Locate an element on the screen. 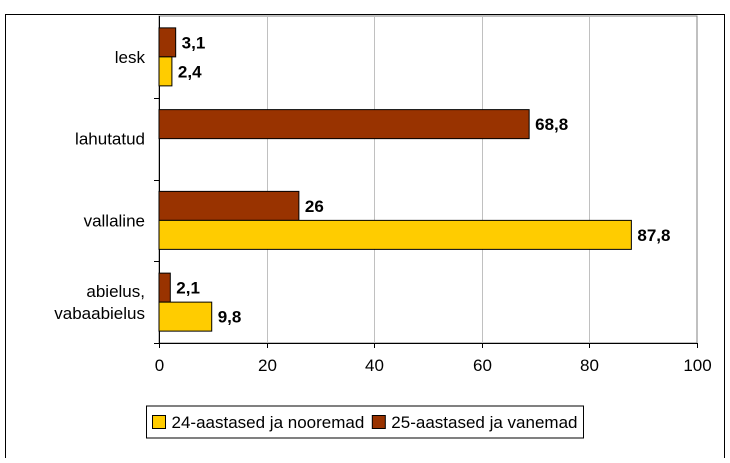 The image size is (730, 463). y-category-label-line: vallaline is located at coordinates (114, 220).